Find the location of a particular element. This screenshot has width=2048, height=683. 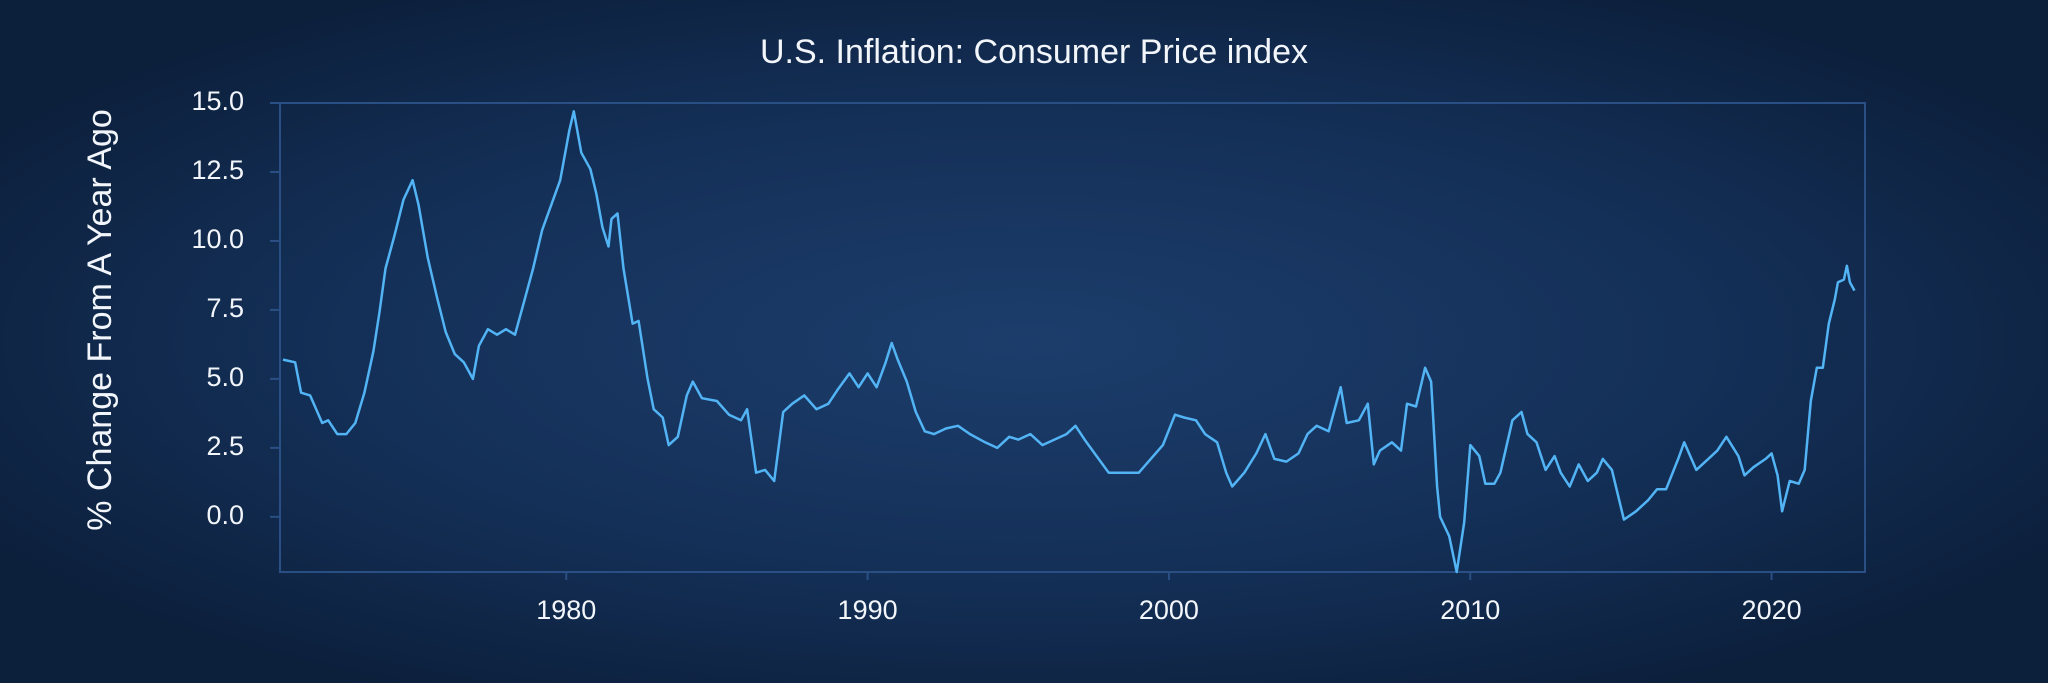

chart-title: U.S. Inflation: Consumer Price index is located at coordinates (1034, 52).